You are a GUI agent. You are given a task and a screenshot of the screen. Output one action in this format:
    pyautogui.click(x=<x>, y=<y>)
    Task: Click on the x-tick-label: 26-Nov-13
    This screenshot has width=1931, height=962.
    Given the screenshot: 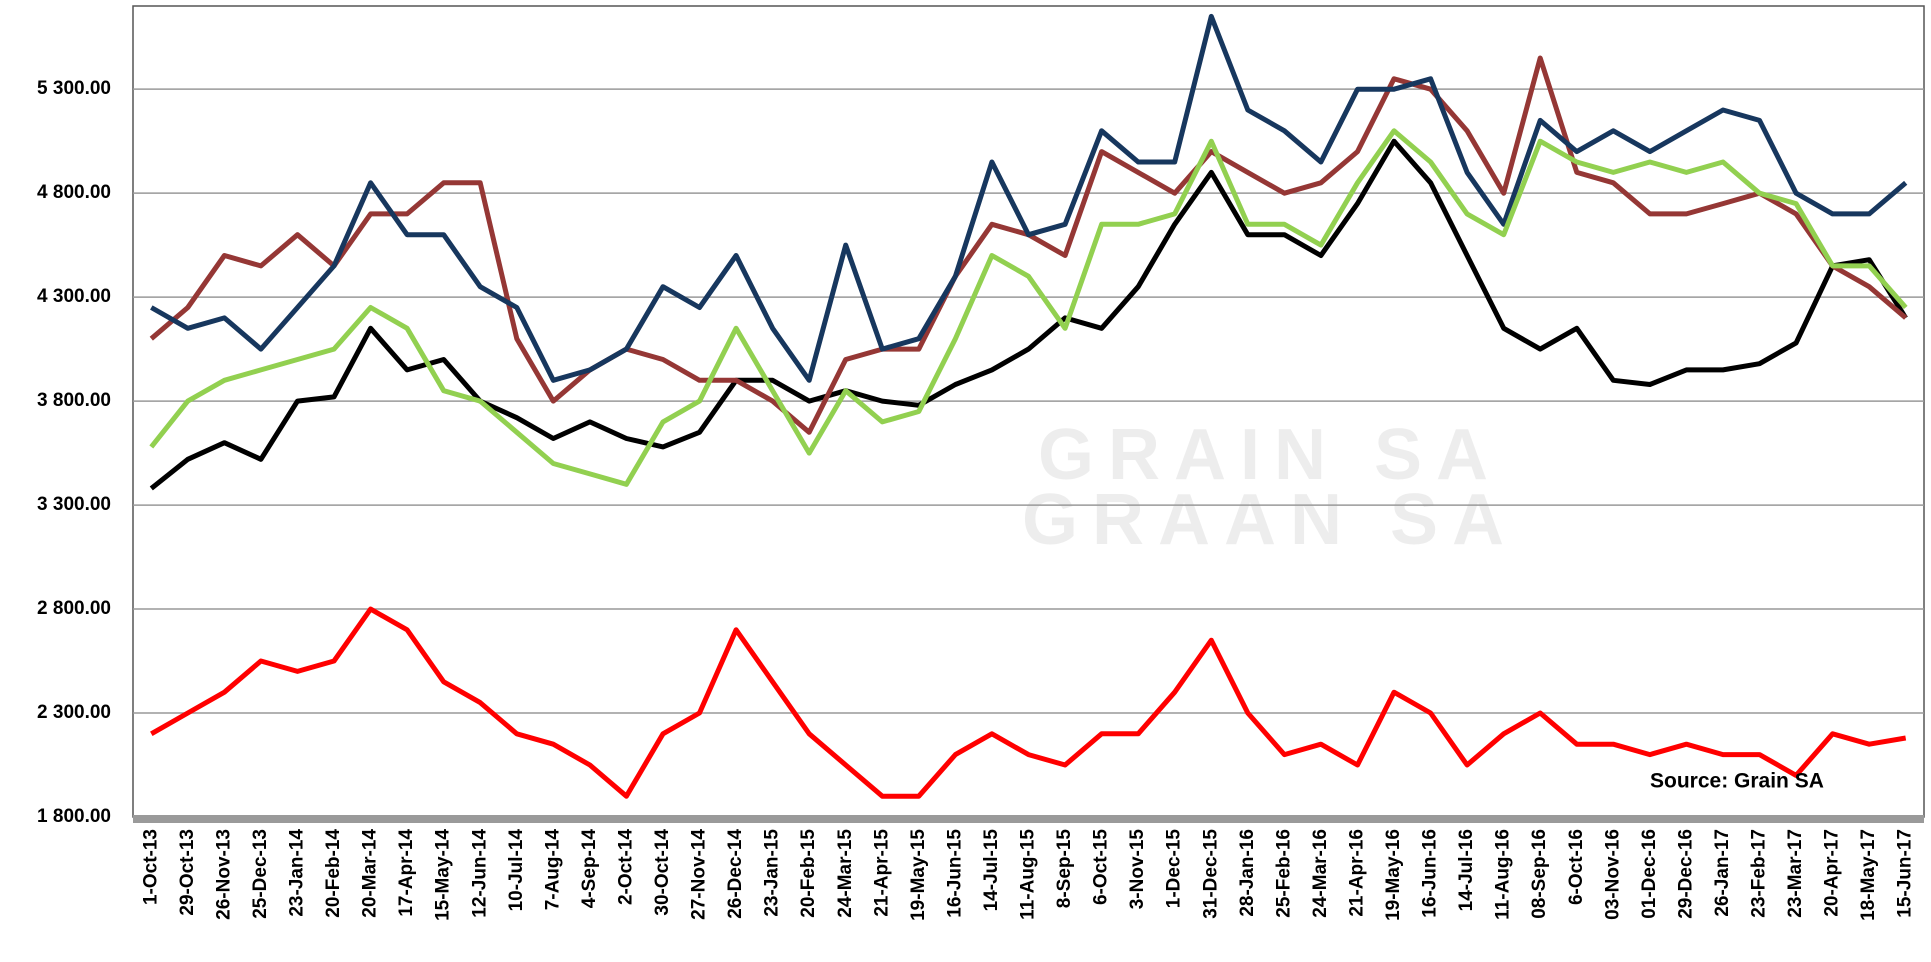 What is the action you would take?
    pyautogui.click(x=223, y=874)
    